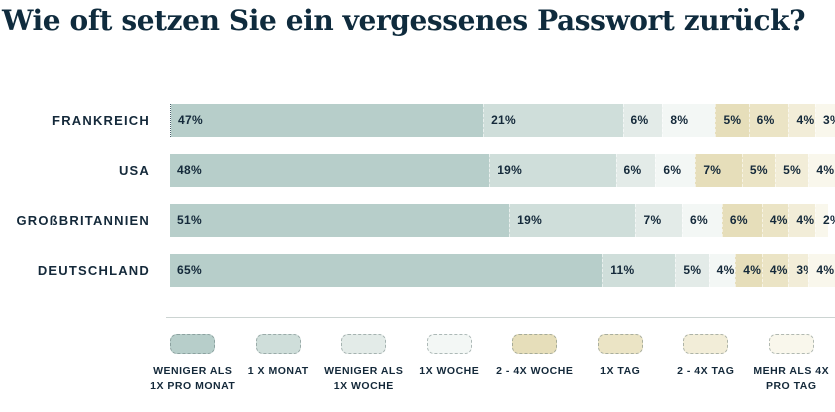 The width and height of the screenshot is (835, 412). Describe the element at coordinates (83, 220) in the screenshot. I see `category-label: GROßBRITANNIEN` at that location.